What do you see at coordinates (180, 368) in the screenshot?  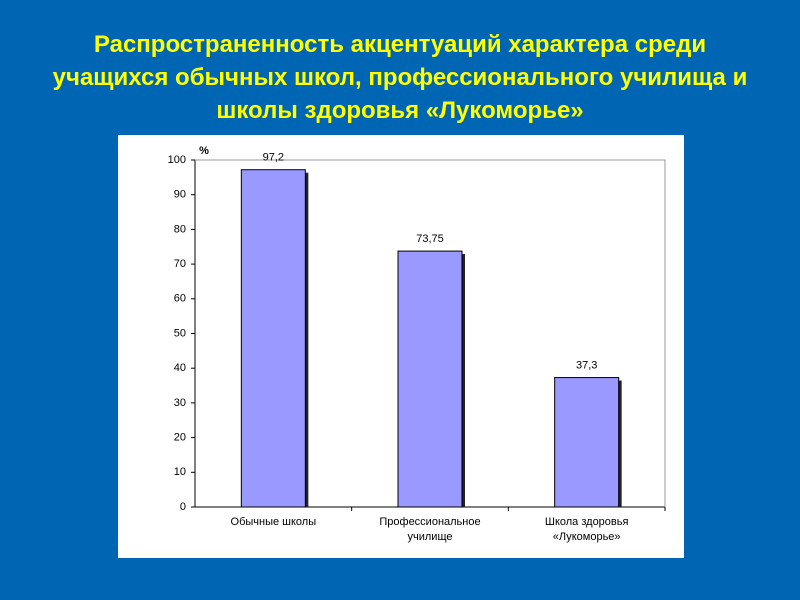 I see `y-tick-label: 40` at bounding box center [180, 368].